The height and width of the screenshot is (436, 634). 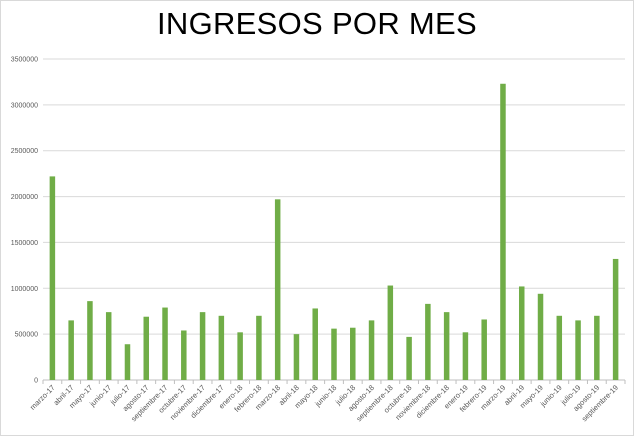 What do you see at coordinates (24, 151) in the screenshot?
I see `y-tick-label: 2500000` at bounding box center [24, 151].